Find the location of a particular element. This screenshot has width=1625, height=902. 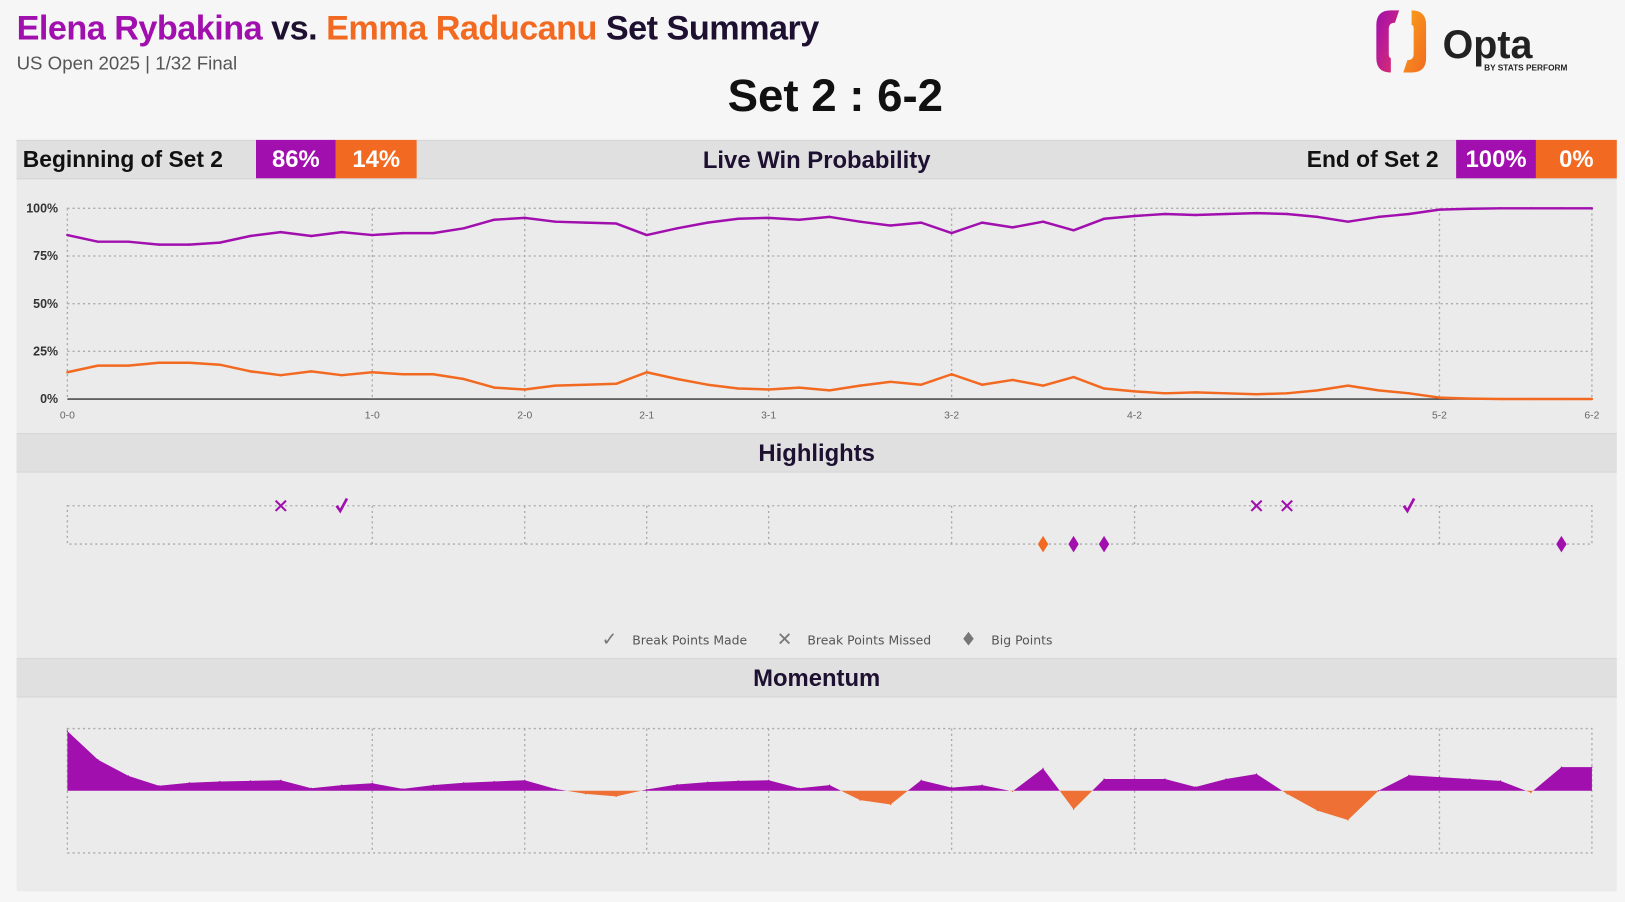

legend-label: Break Points Missed is located at coordinates (869, 640).